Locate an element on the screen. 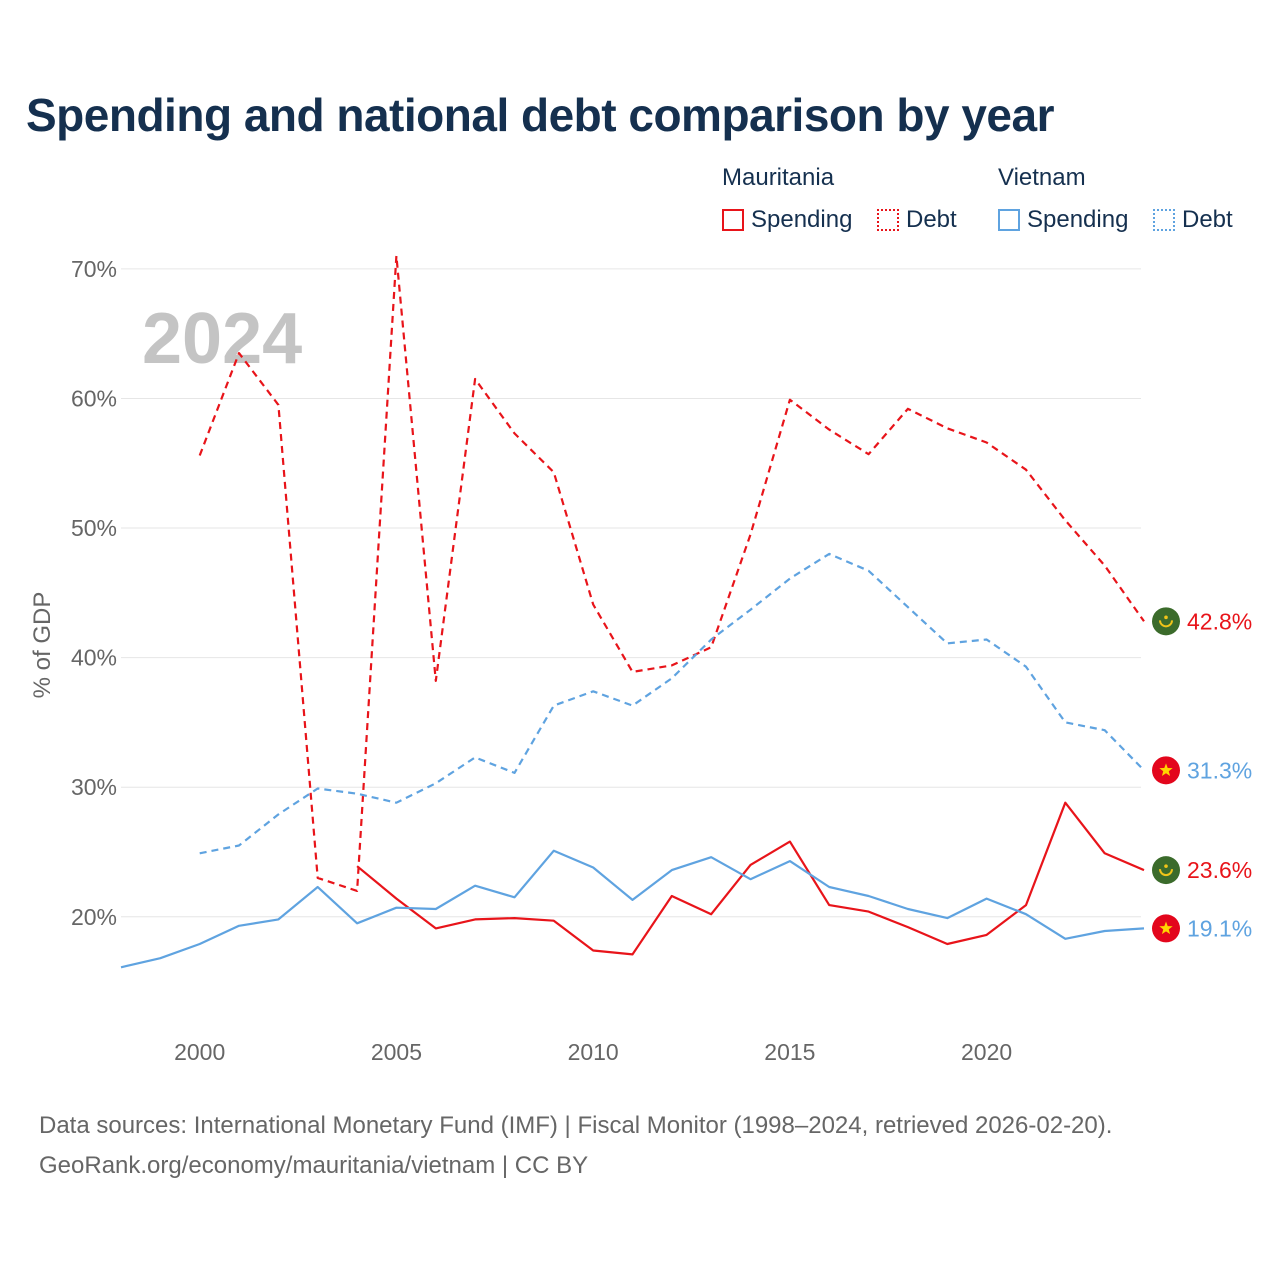 The height and width of the screenshot is (1280, 1280). x-tick-label-2020: 2020 is located at coordinates (986, 1052).